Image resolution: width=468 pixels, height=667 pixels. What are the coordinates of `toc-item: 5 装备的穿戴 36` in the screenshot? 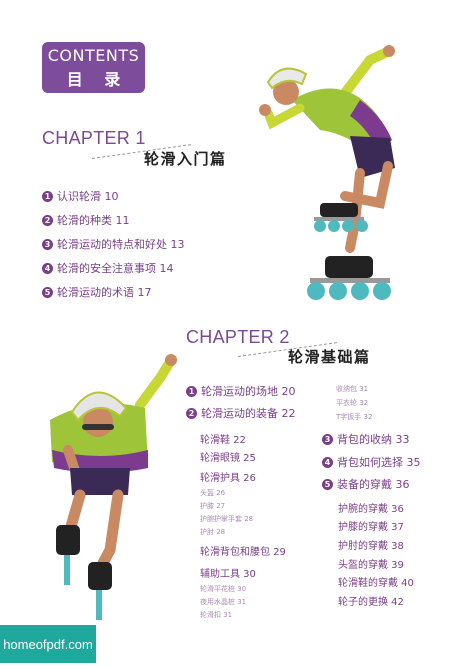 It's located at (366, 484).